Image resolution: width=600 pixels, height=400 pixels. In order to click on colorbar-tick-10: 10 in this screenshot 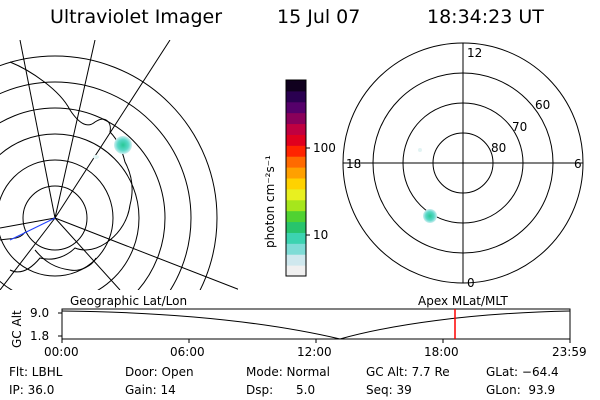, I will do `click(321, 235)`.